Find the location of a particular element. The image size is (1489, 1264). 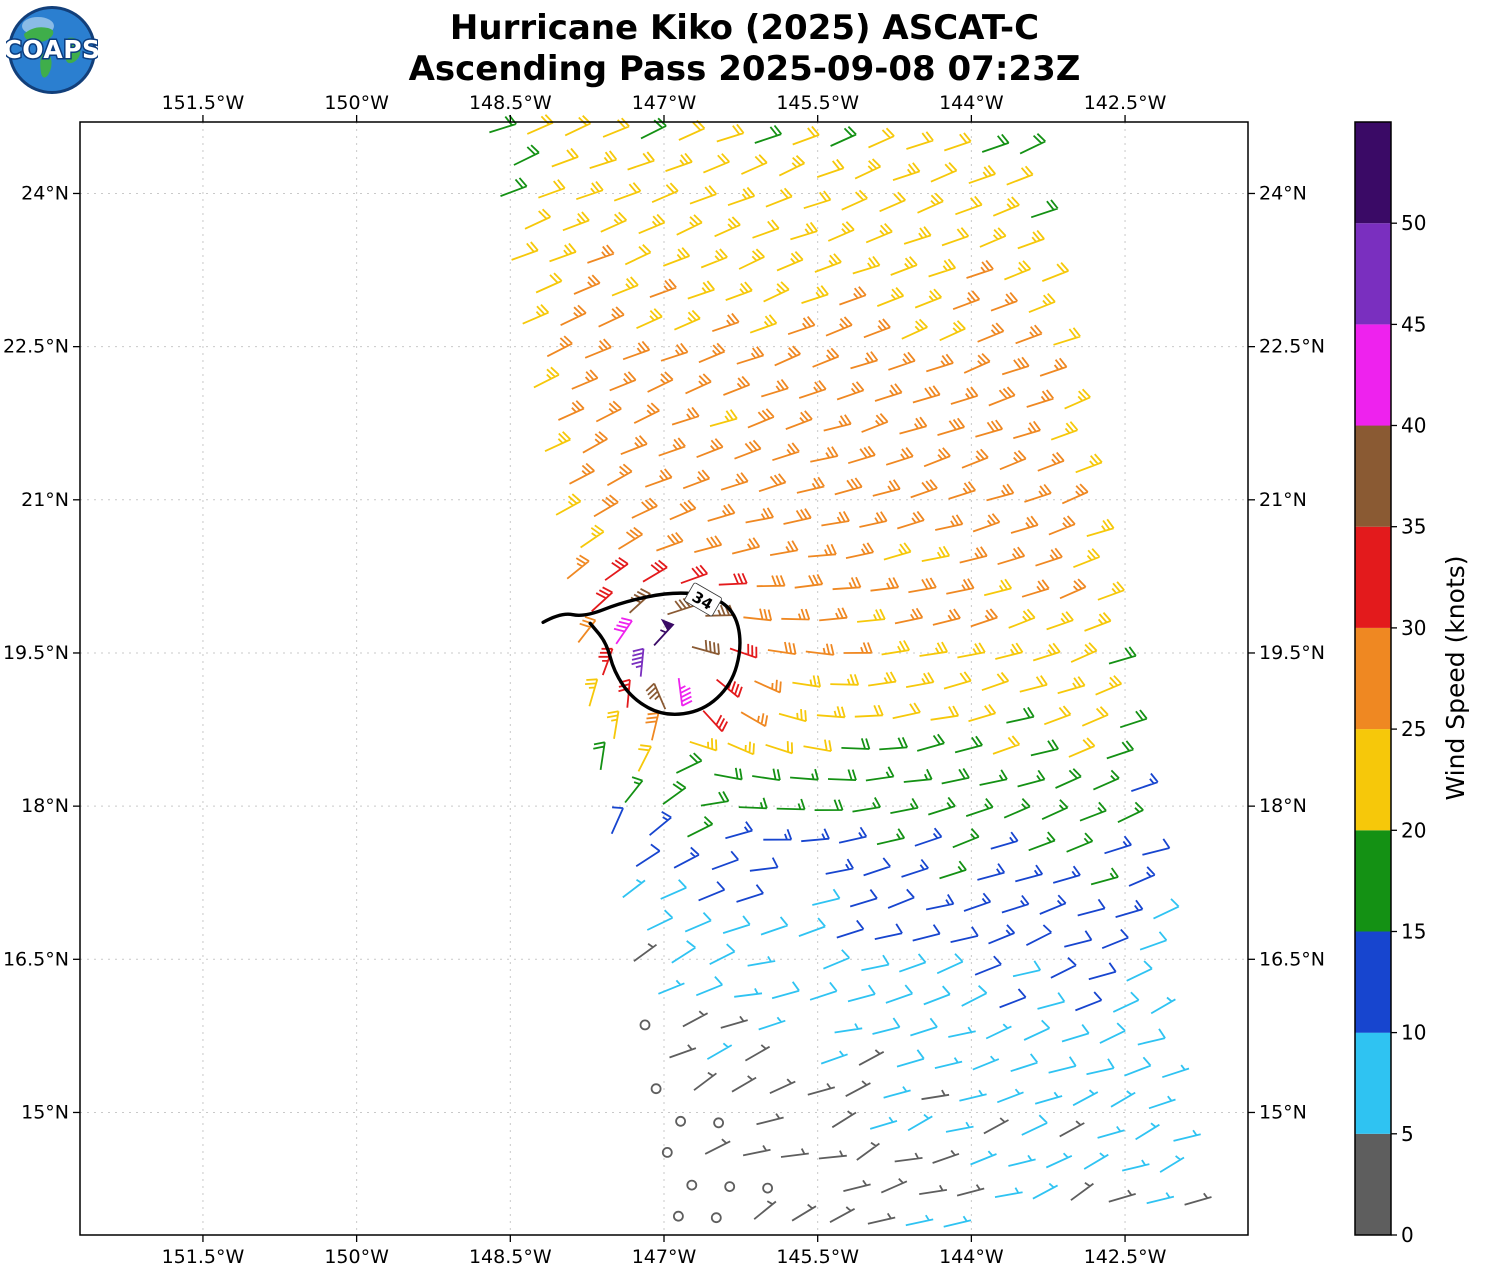

contour-34kt-line is located at coordinates (641, 653).